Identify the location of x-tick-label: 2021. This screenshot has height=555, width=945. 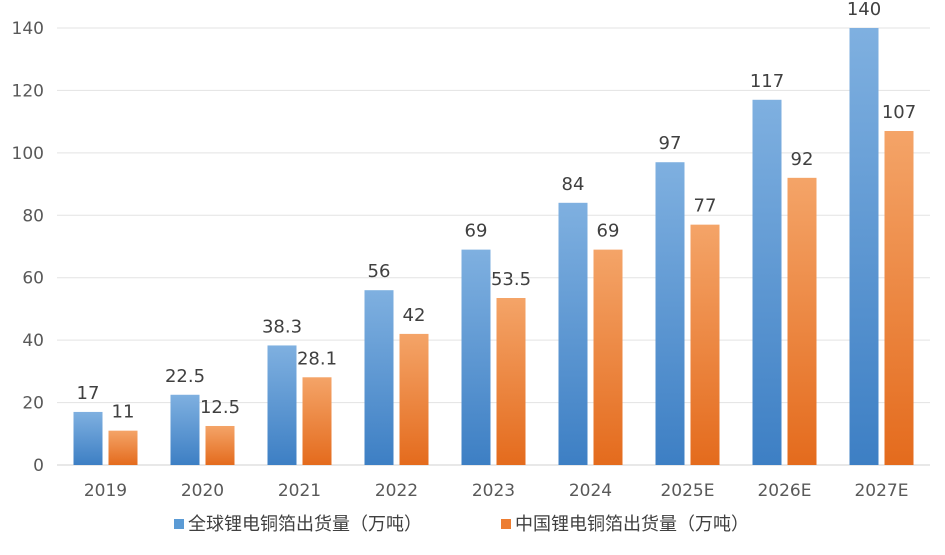
(299, 491).